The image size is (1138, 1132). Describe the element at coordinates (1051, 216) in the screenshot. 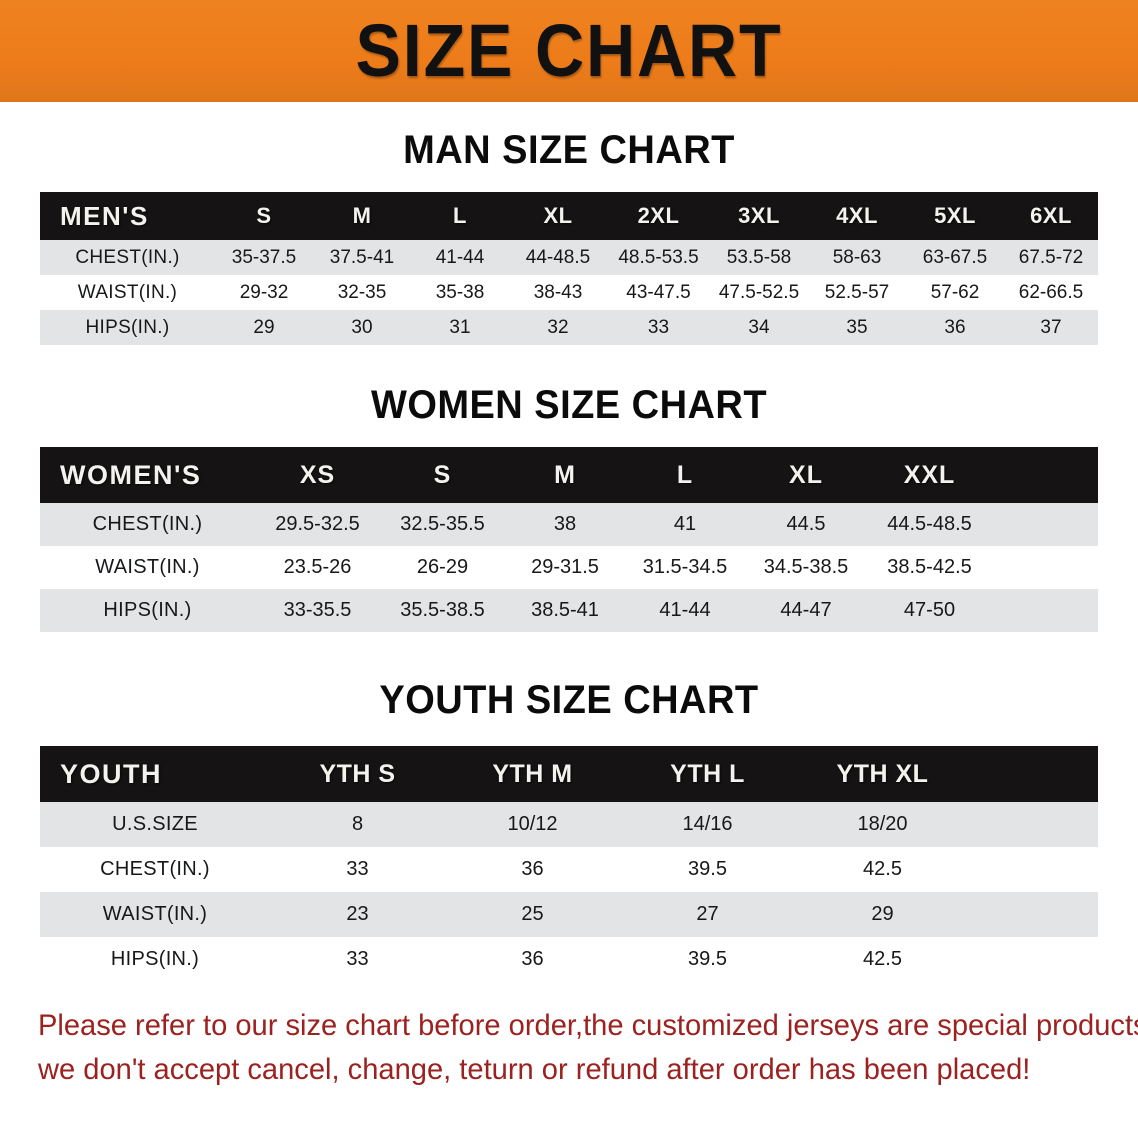

I see `man-header-size-6xl: 6XL` at that location.